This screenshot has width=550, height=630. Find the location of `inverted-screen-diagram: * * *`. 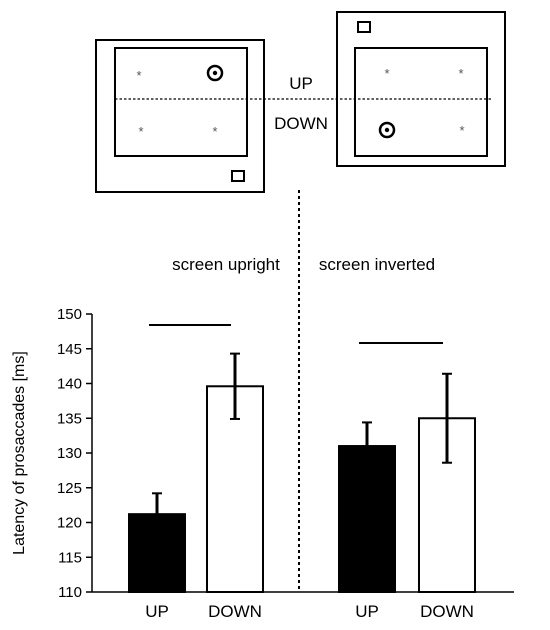

inverted-screen-diagram: * * * is located at coordinates (421, 89).